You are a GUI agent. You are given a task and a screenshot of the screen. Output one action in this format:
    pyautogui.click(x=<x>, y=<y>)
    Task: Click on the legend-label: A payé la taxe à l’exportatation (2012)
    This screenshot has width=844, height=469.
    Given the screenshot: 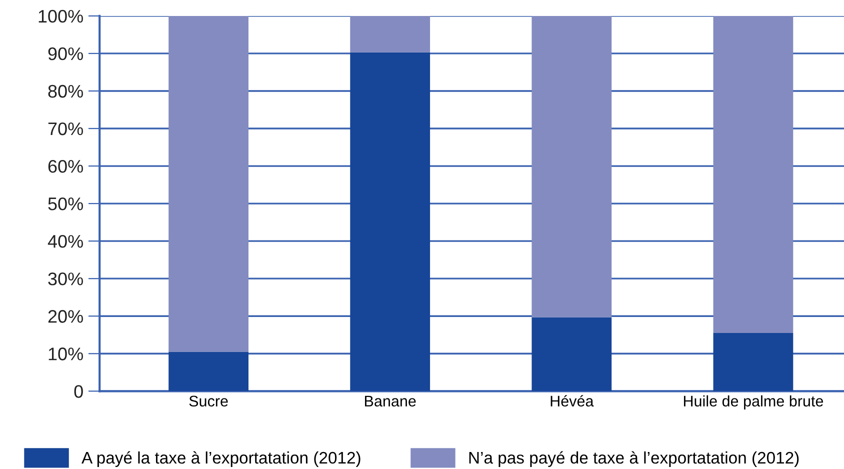 What is the action you would take?
    pyautogui.click(x=221, y=459)
    